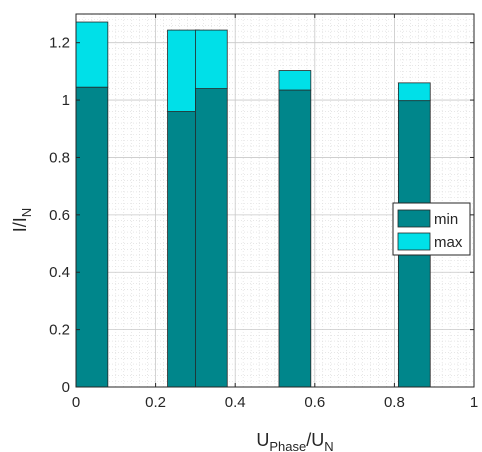 Image resolution: width=482 pixels, height=452 pixels. I want to click on y-axis-label: I/IN, so click(22, 220).